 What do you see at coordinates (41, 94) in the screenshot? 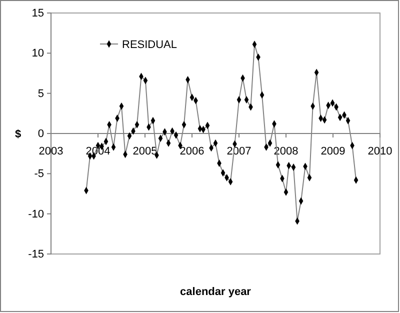
I see `y-tick-label: 5` at bounding box center [41, 94].